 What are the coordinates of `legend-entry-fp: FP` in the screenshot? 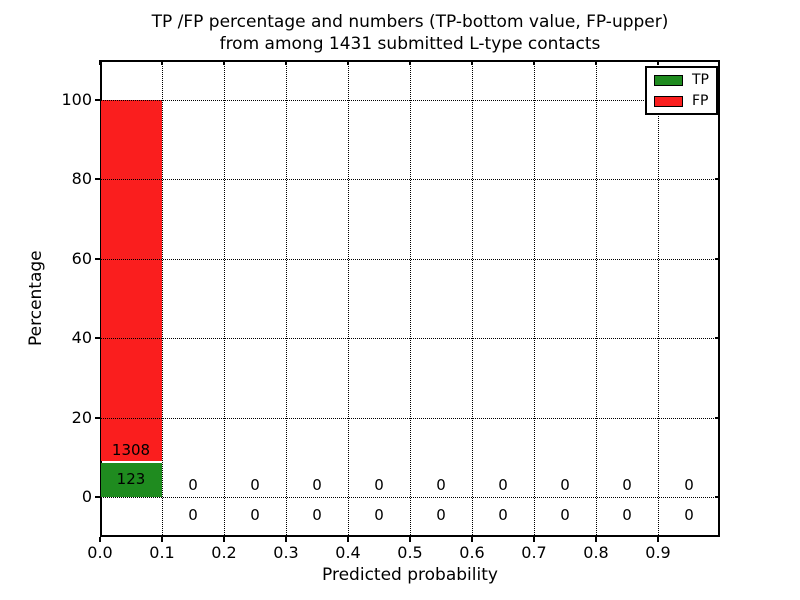 It's located at (681, 101).